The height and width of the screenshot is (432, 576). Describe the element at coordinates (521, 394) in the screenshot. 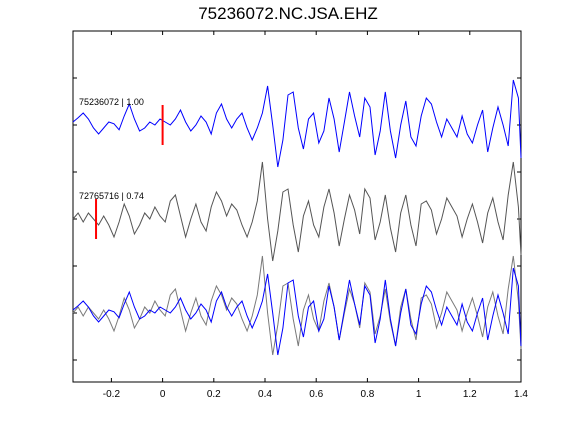

I see `x-tick-label: 1.4` at that location.